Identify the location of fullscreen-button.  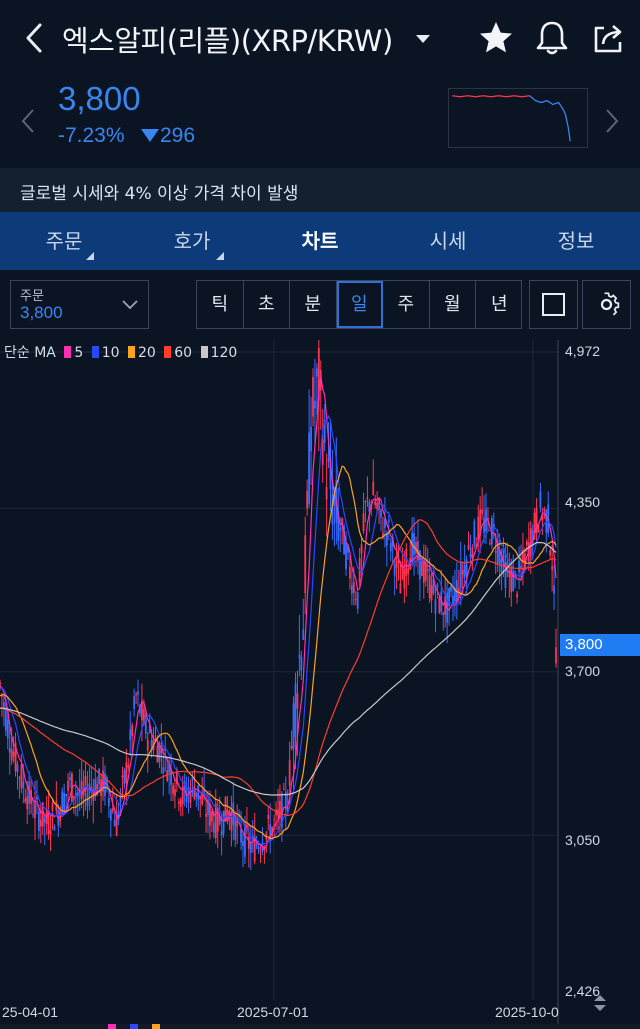
(553, 304).